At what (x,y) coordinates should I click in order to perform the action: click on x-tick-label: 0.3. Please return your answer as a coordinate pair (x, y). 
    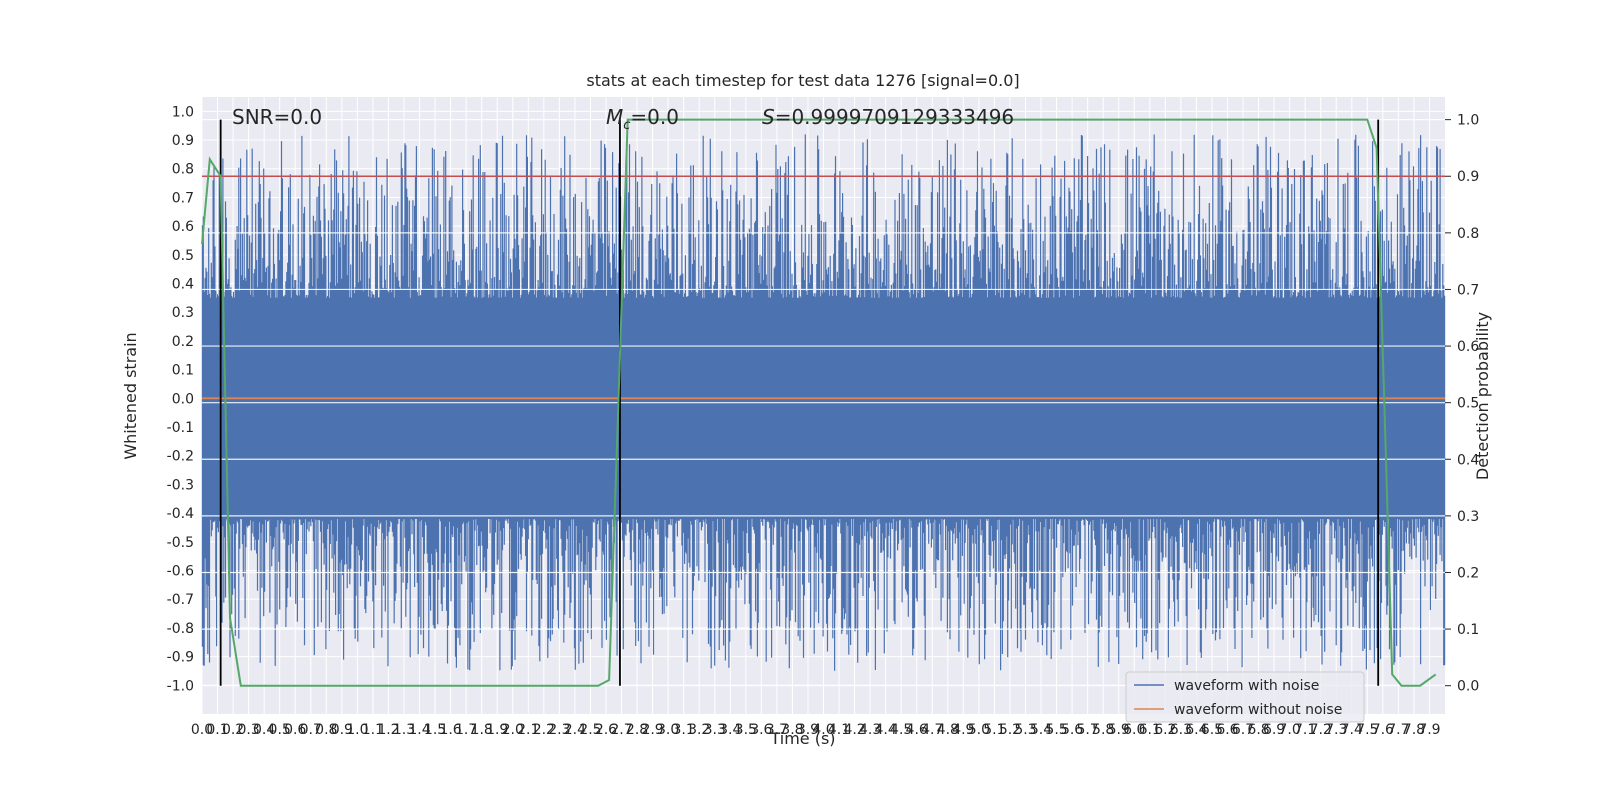
    Looking at the image, I should click on (248, 730).